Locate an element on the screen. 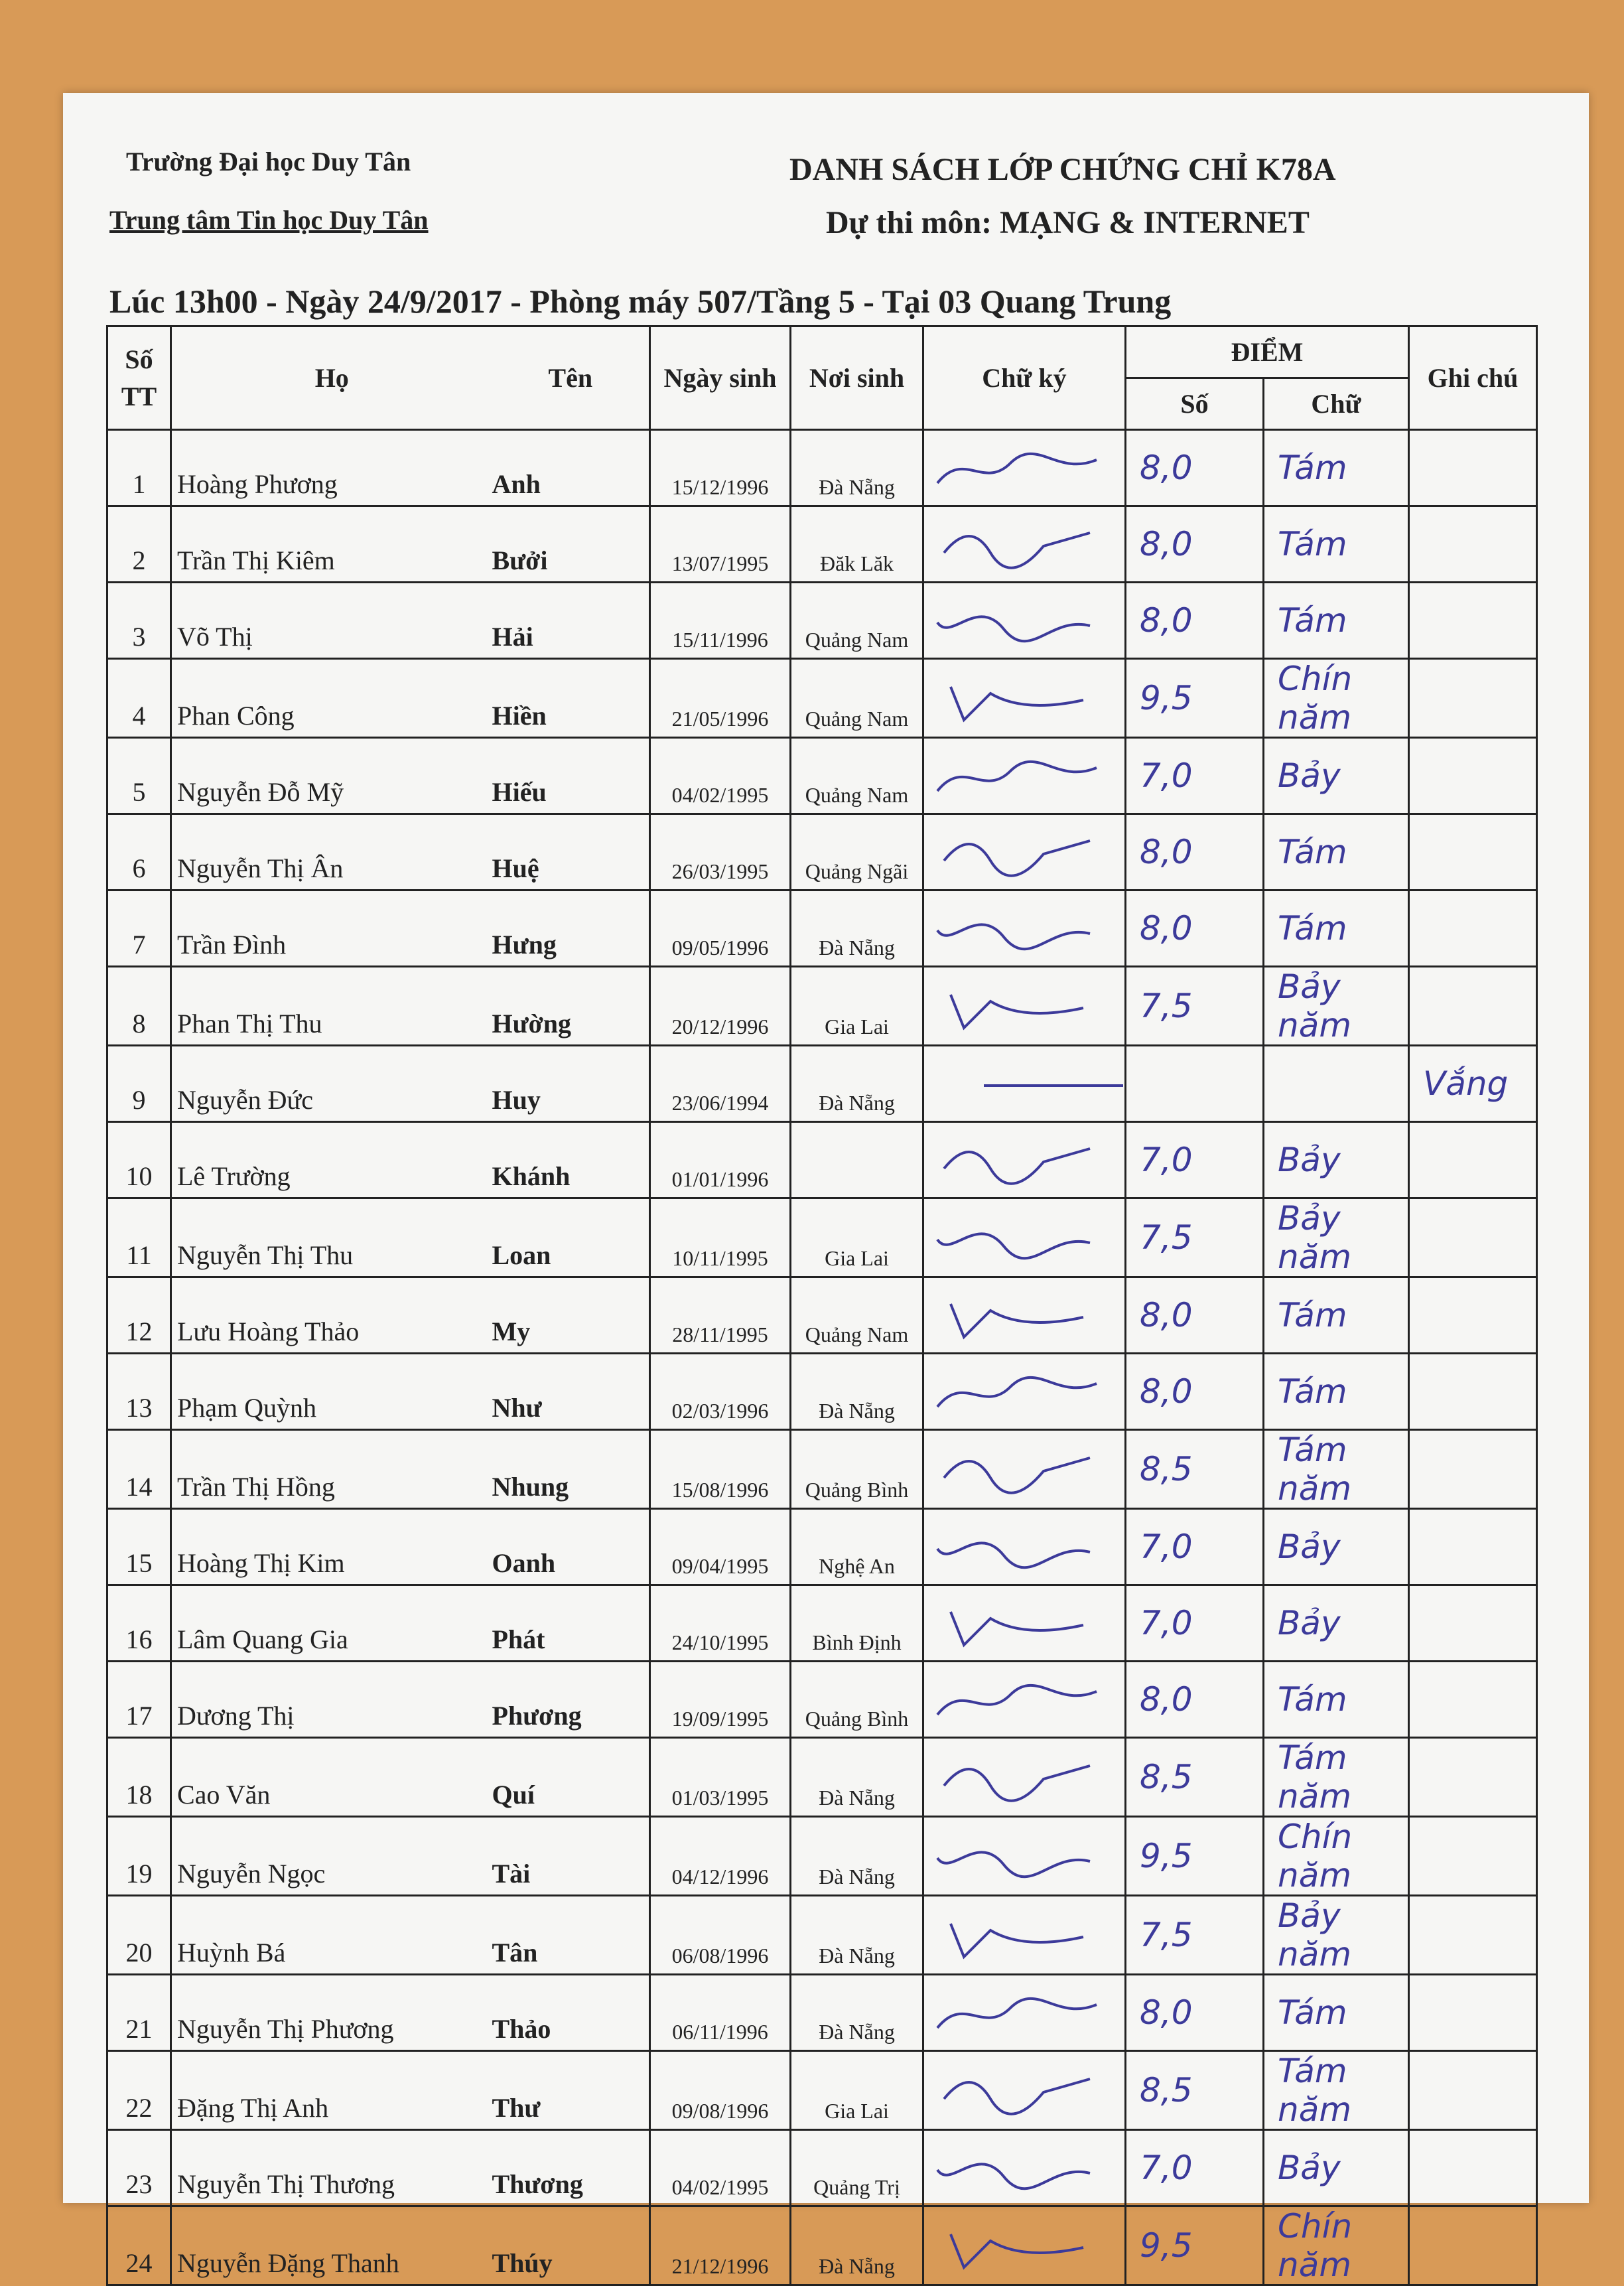 This screenshot has height=2286, width=1624. header-ngay-sinh: Ngày sinh is located at coordinates (720, 378).